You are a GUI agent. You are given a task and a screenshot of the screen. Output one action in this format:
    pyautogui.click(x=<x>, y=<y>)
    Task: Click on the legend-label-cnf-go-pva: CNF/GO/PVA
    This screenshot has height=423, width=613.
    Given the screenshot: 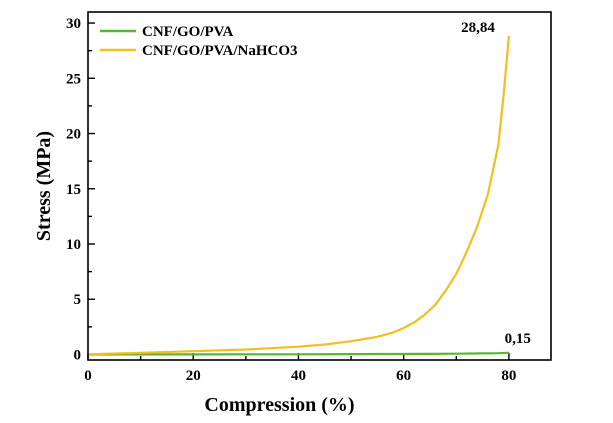 What is the action you would take?
    pyautogui.click(x=188, y=32)
    